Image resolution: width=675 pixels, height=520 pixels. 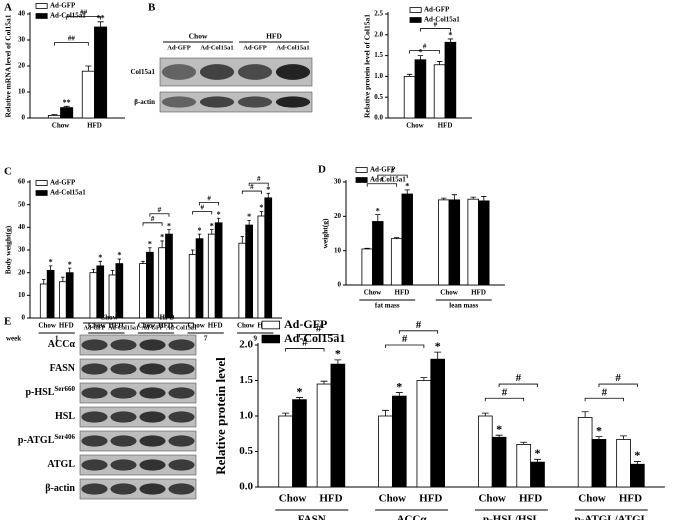 I want to click on y-axis-label: Relative mRNA level of Col15a1, so click(x=8, y=65).